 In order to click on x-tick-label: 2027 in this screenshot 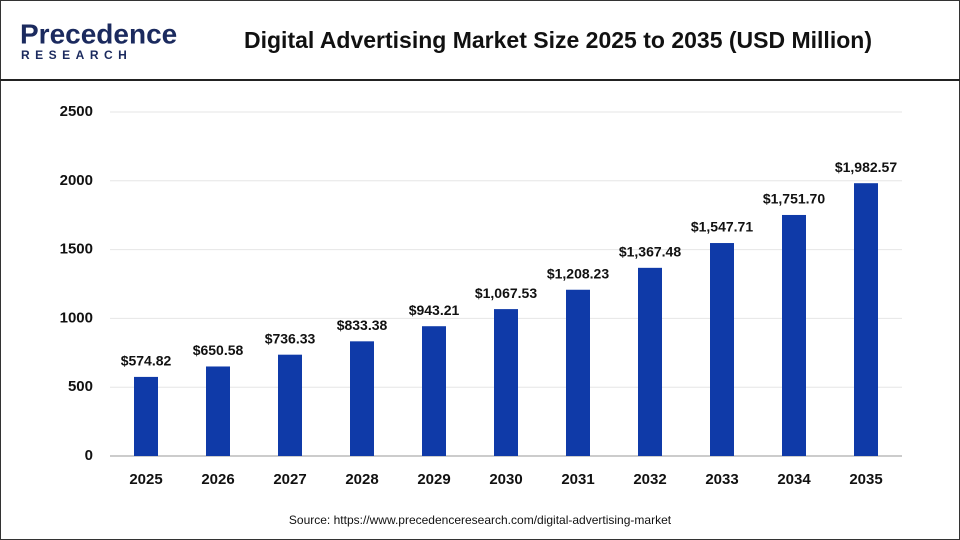, I will do `click(289, 479)`.